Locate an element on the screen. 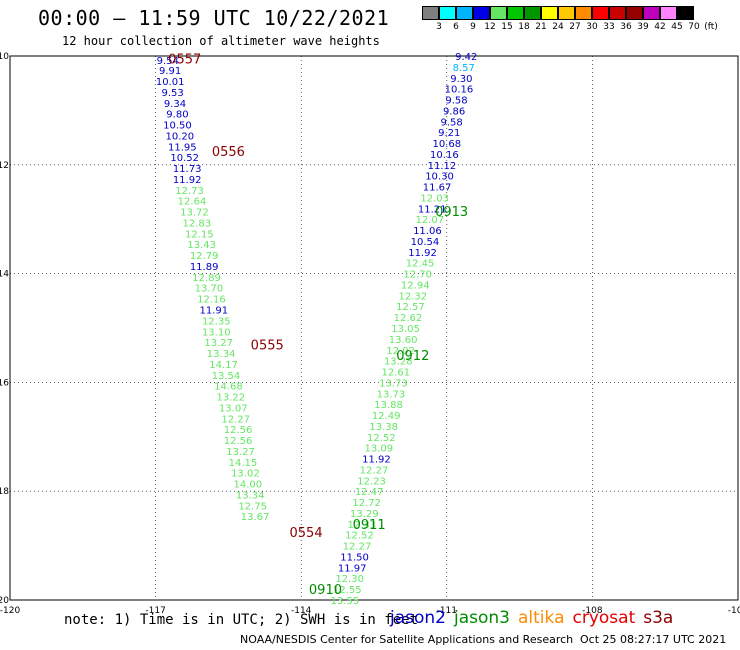 This screenshot has width=740, height=650. wave-height-point: 13.02 is located at coordinates (245, 474).